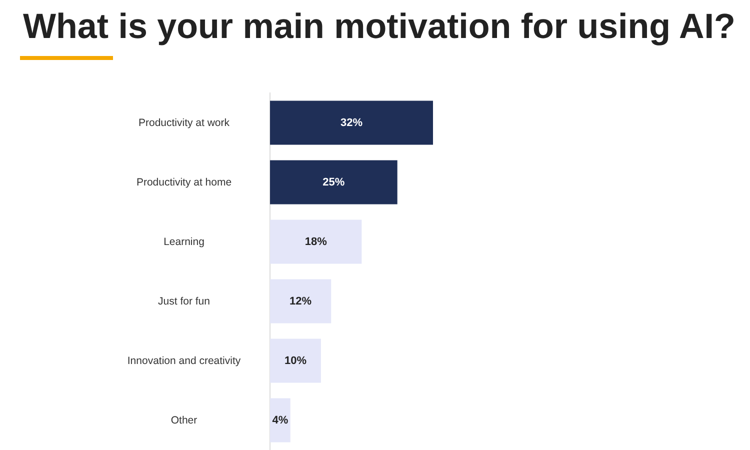 The width and height of the screenshot is (750, 450). What do you see at coordinates (379, 26) in the screenshot?
I see `chart-title: What is your main motivation for using AI?` at bounding box center [379, 26].